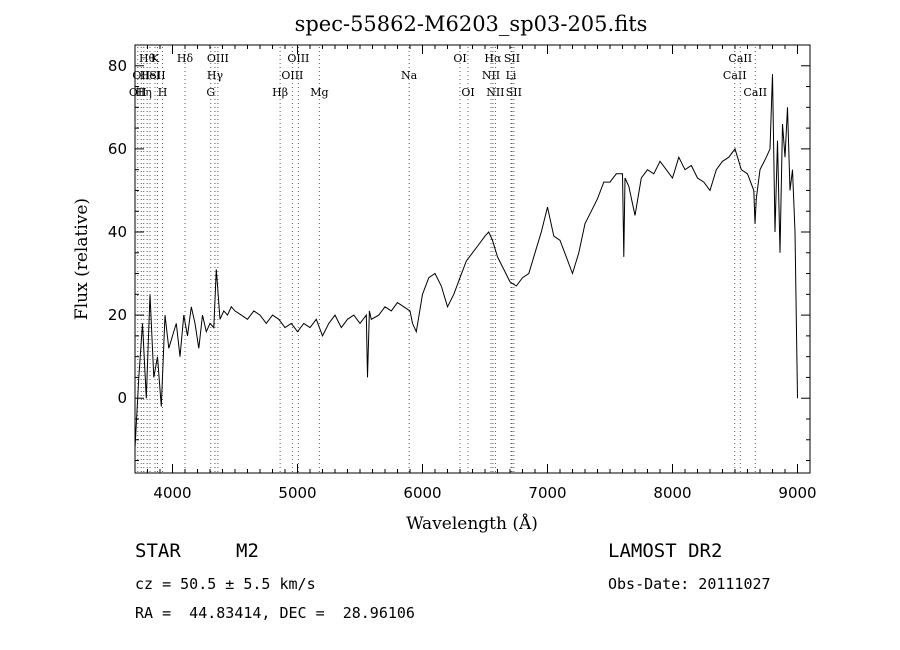 The image size is (900, 650). What do you see at coordinates (82, 259) in the screenshot?
I see `y-axis-label: Flux (relative)` at bounding box center [82, 259].